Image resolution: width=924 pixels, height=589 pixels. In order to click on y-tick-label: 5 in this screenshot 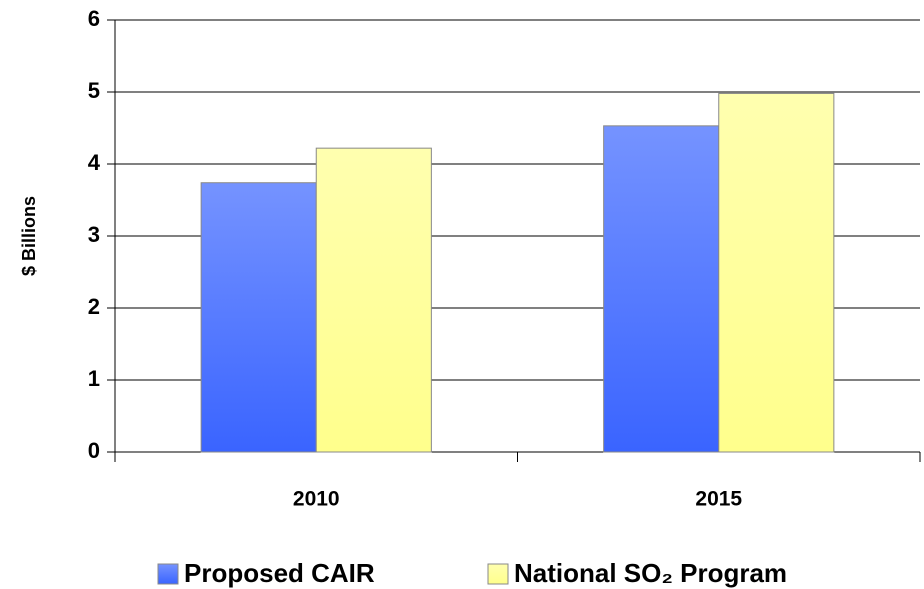, I will do `click(94, 90)`.